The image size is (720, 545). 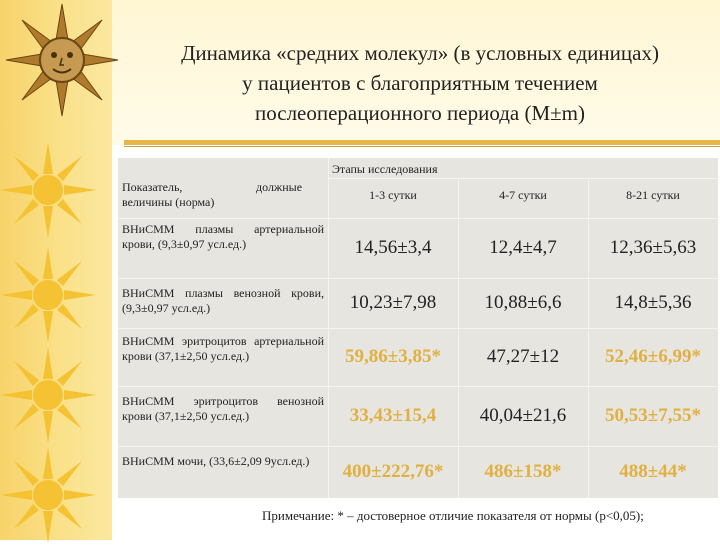 I want to click on row-label: ВНиСММ мочи, (33,6±2,09 9усл.ед.), so click(x=216, y=461).